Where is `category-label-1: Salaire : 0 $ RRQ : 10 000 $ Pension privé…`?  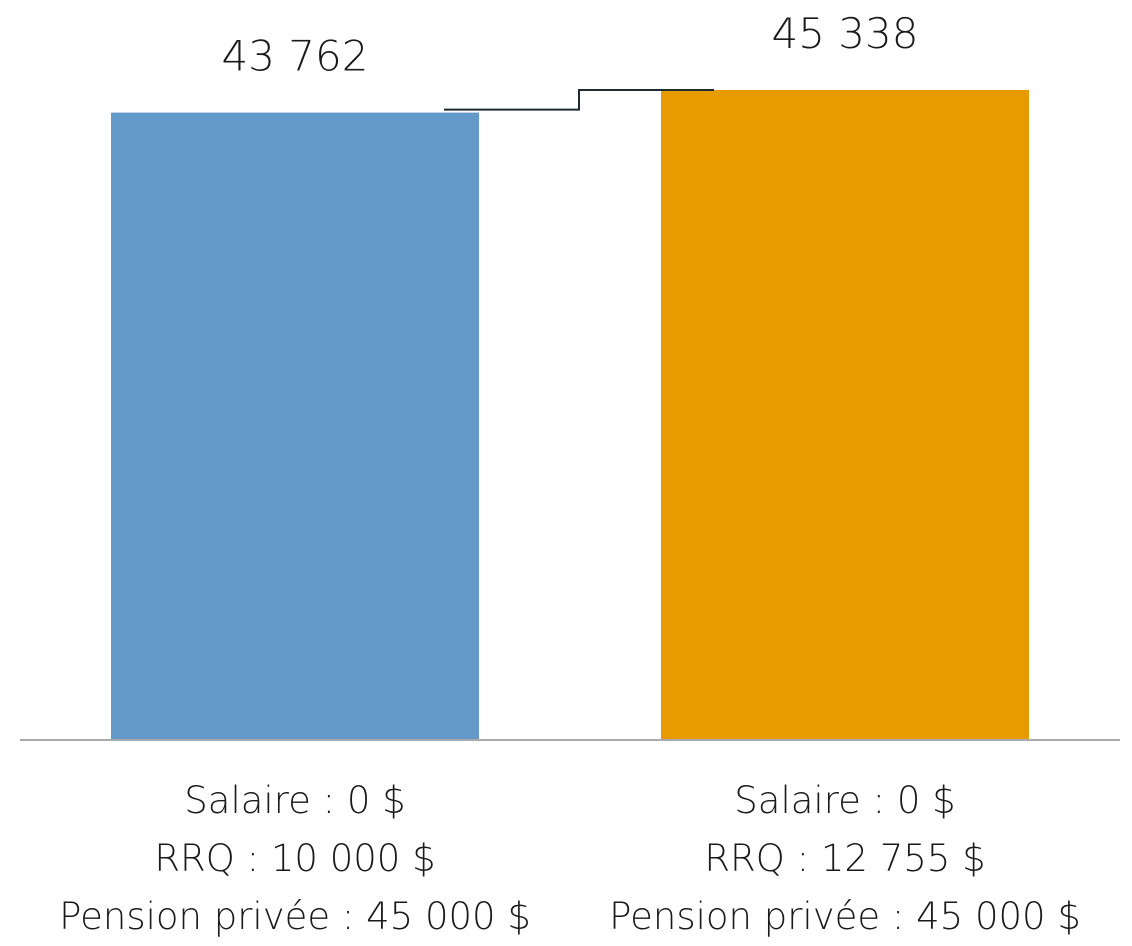 category-label-1: Salaire : 0 $ RRQ : 10 000 $ Pension privé… is located at coordinates (295, 859).